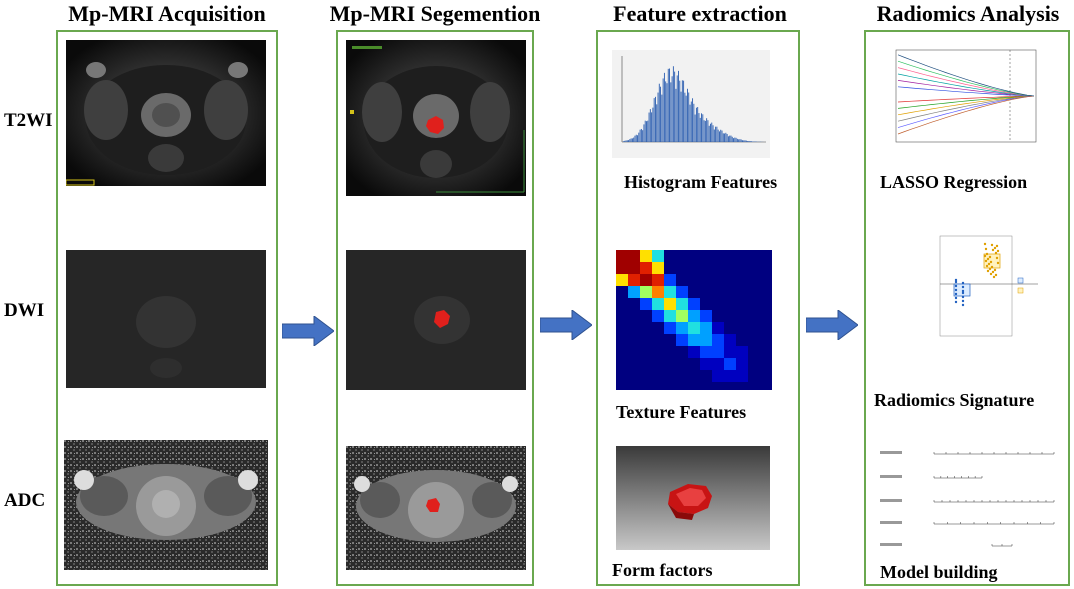  I want to click on texture-image, so click(694, 320).